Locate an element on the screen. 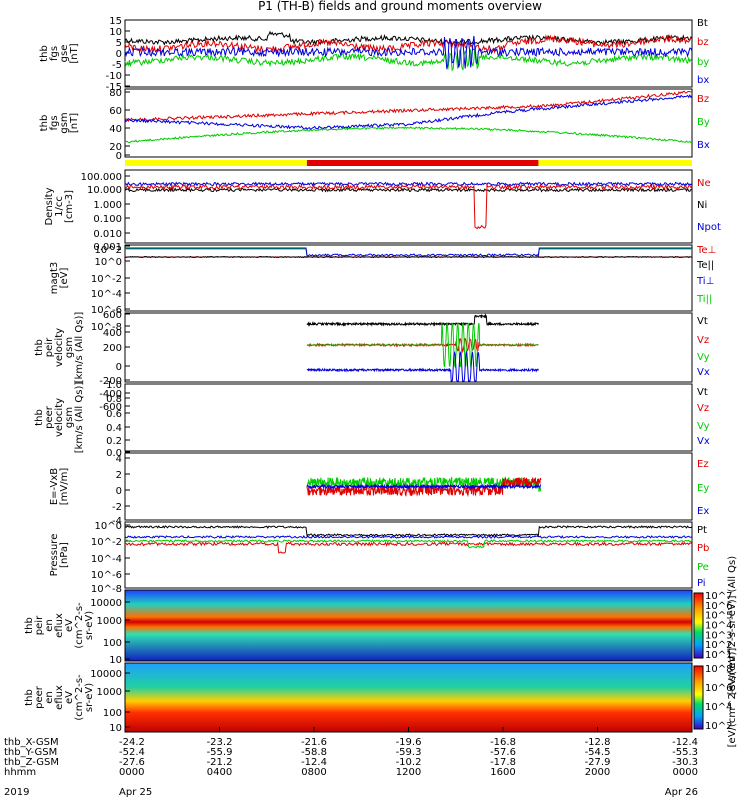  legend-entry: Ti|| is located at coordinates (704, 299).